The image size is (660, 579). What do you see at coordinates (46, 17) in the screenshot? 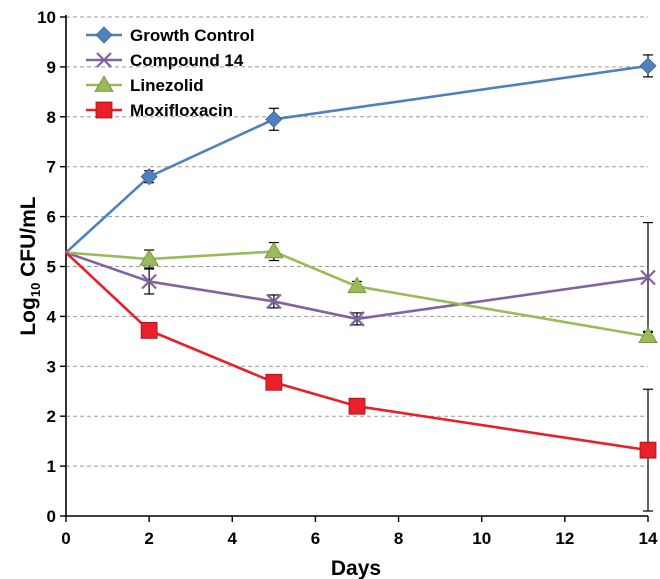
I see `y-tick-label-10: 10` at bounding box center [46, 17].